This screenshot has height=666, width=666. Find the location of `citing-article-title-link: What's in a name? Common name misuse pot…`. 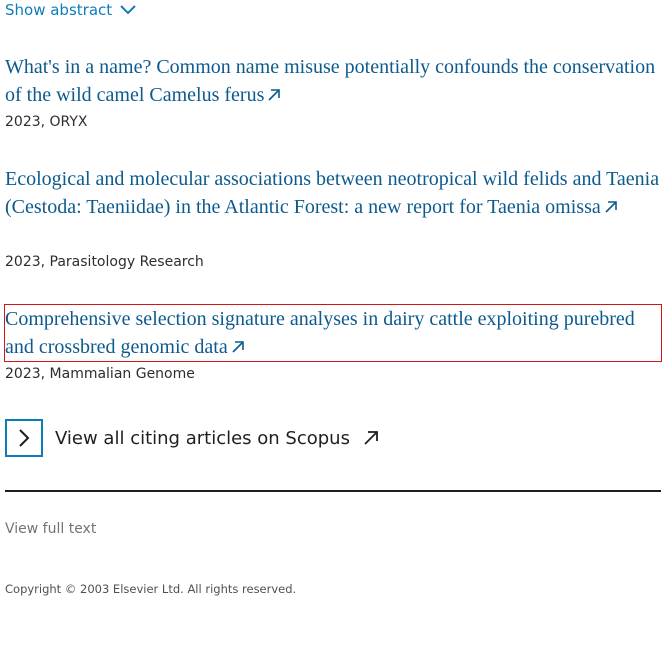

citing-article-title-link: What's in a name? Common name misuse pot… is located at coordinates (333, 81).